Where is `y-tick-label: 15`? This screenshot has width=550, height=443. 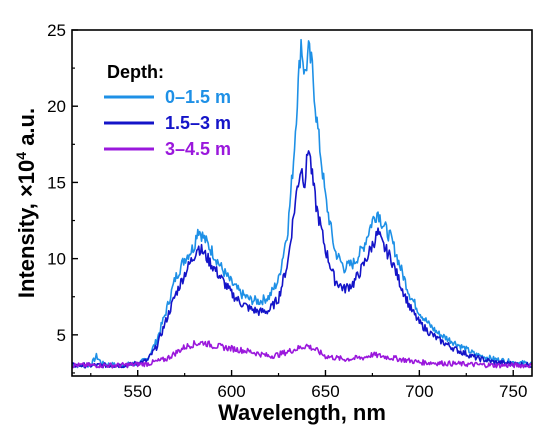
y-tick-label: 15 is located at coordinates (56, 182).